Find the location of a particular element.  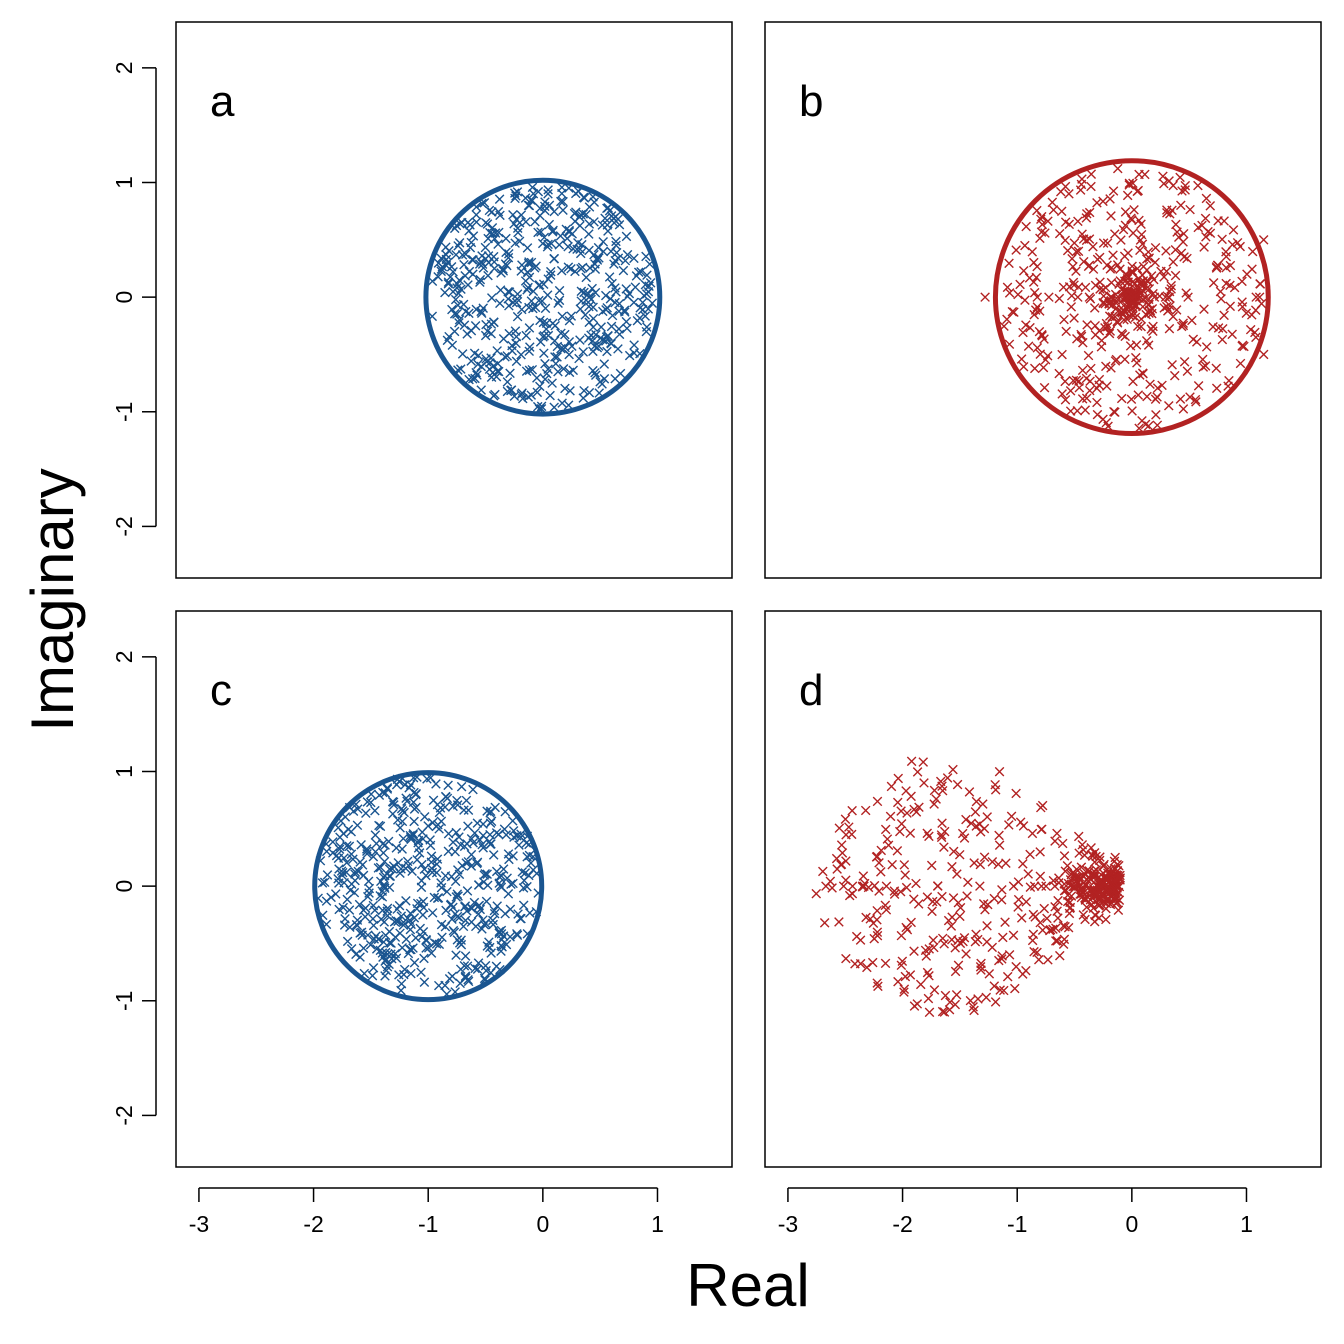

x-axes: -3 -2 -1 0 1 -3 -2 -1 0 1 is located at coordinates (721, 1212).